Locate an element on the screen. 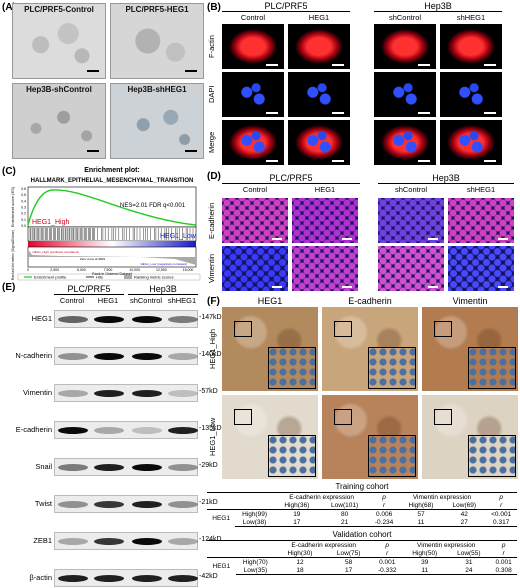 This screenshot has width=520, height=588. table-header: Vimentin expression is located at coordinates (442, 496).